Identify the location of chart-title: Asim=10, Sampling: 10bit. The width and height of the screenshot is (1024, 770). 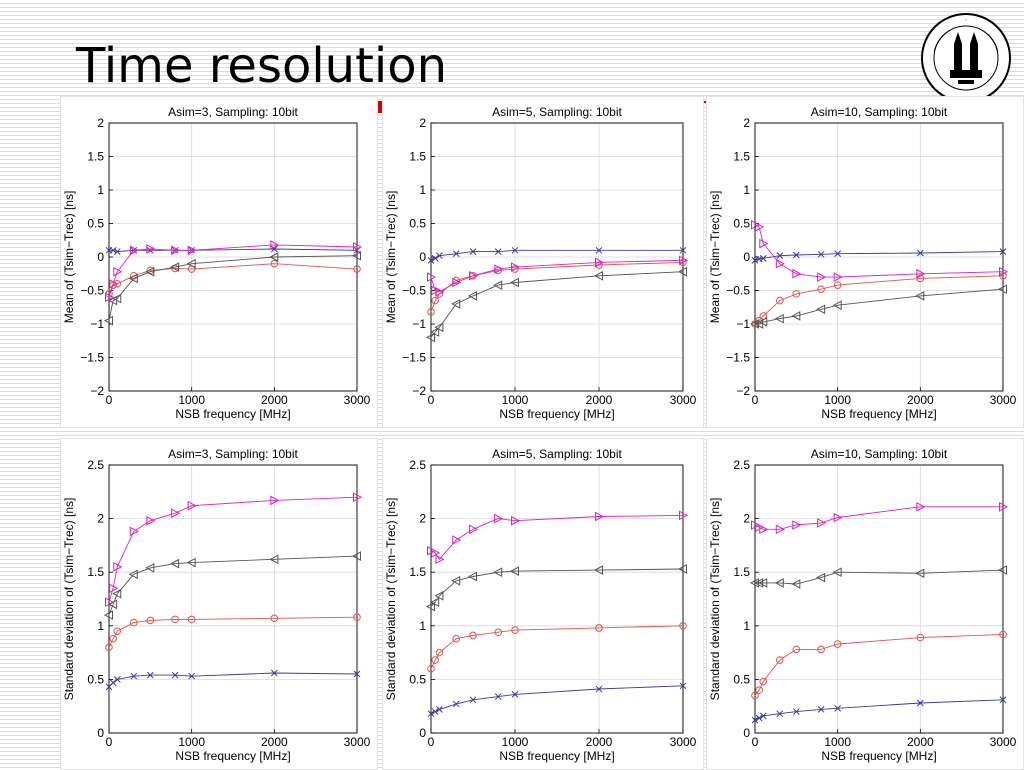
(879, 454).